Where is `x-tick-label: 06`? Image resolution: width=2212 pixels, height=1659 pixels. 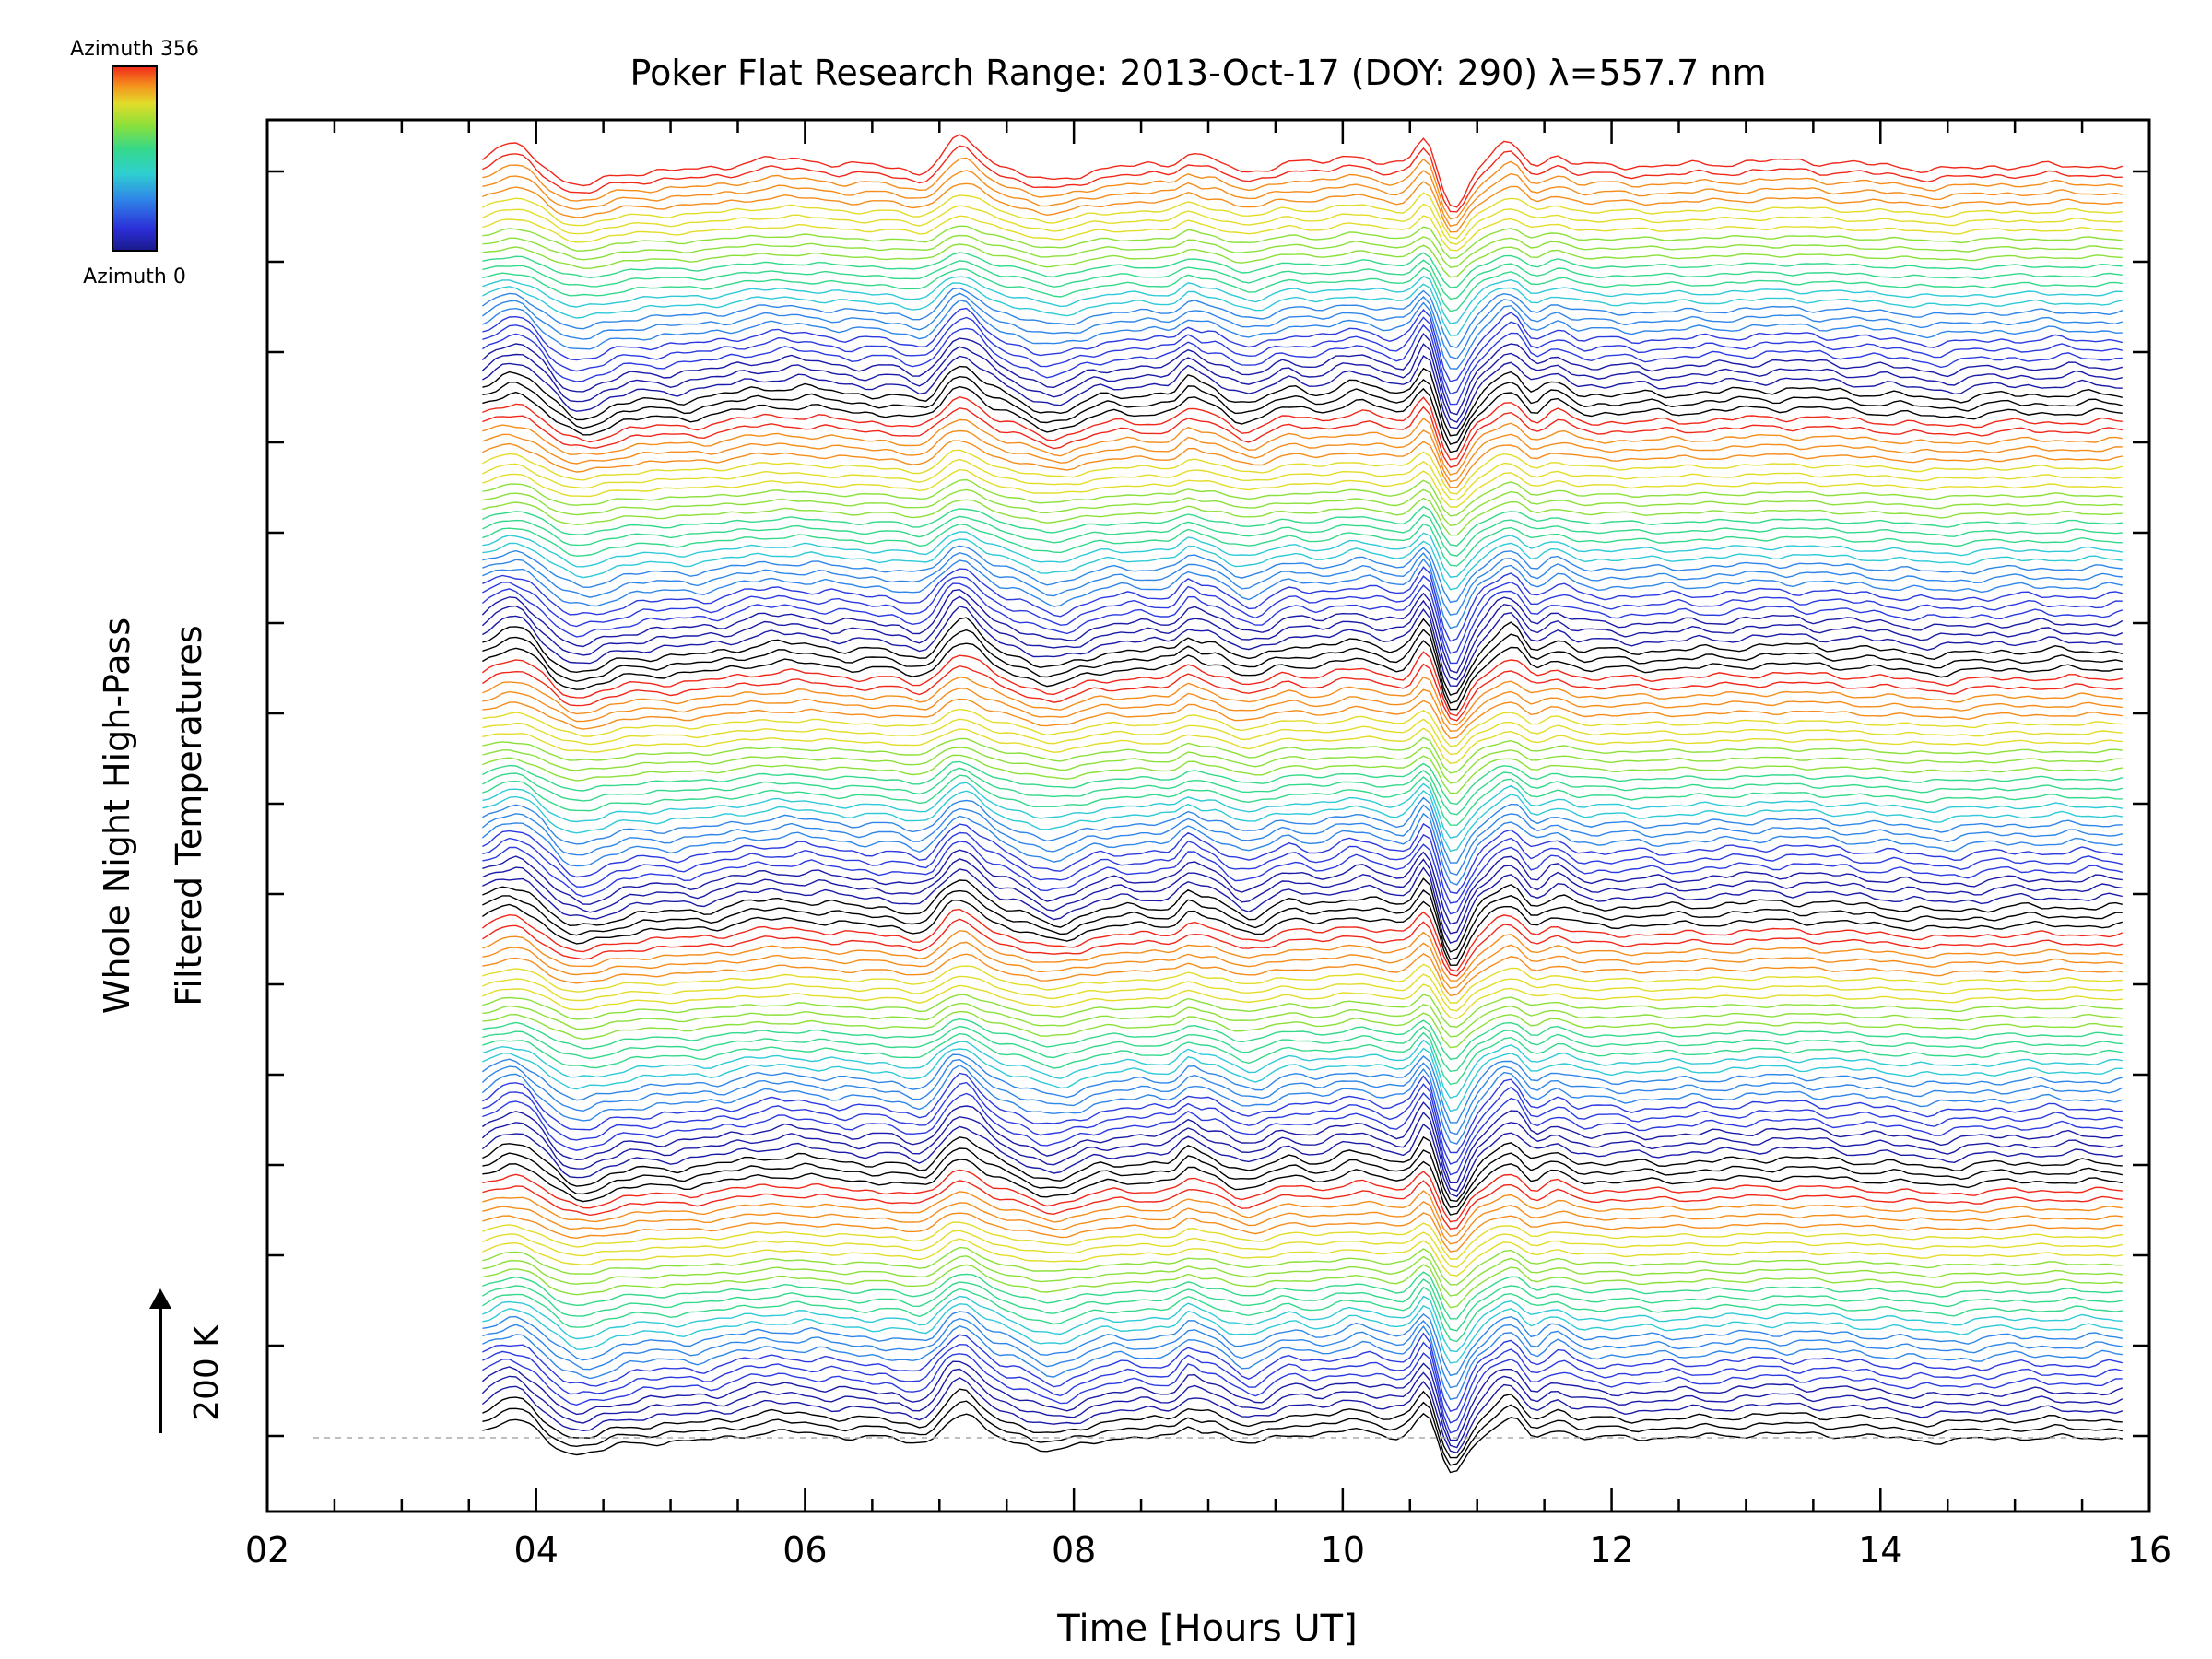 x-tick-label: 06 is located at coordinates (804, 1550).